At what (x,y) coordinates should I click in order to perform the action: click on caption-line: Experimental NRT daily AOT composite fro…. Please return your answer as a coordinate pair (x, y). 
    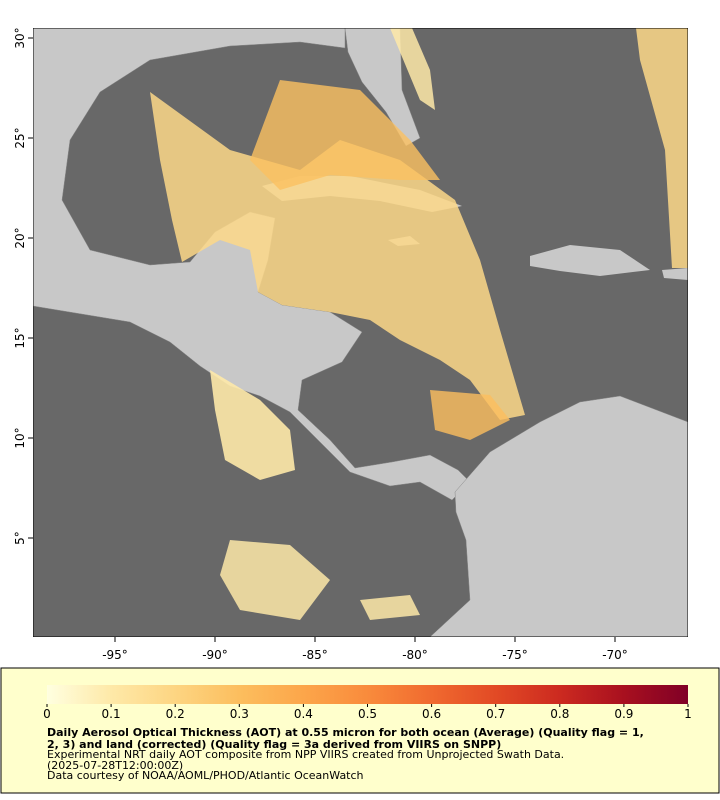
    Looking at the image, I should click on (305, 754).